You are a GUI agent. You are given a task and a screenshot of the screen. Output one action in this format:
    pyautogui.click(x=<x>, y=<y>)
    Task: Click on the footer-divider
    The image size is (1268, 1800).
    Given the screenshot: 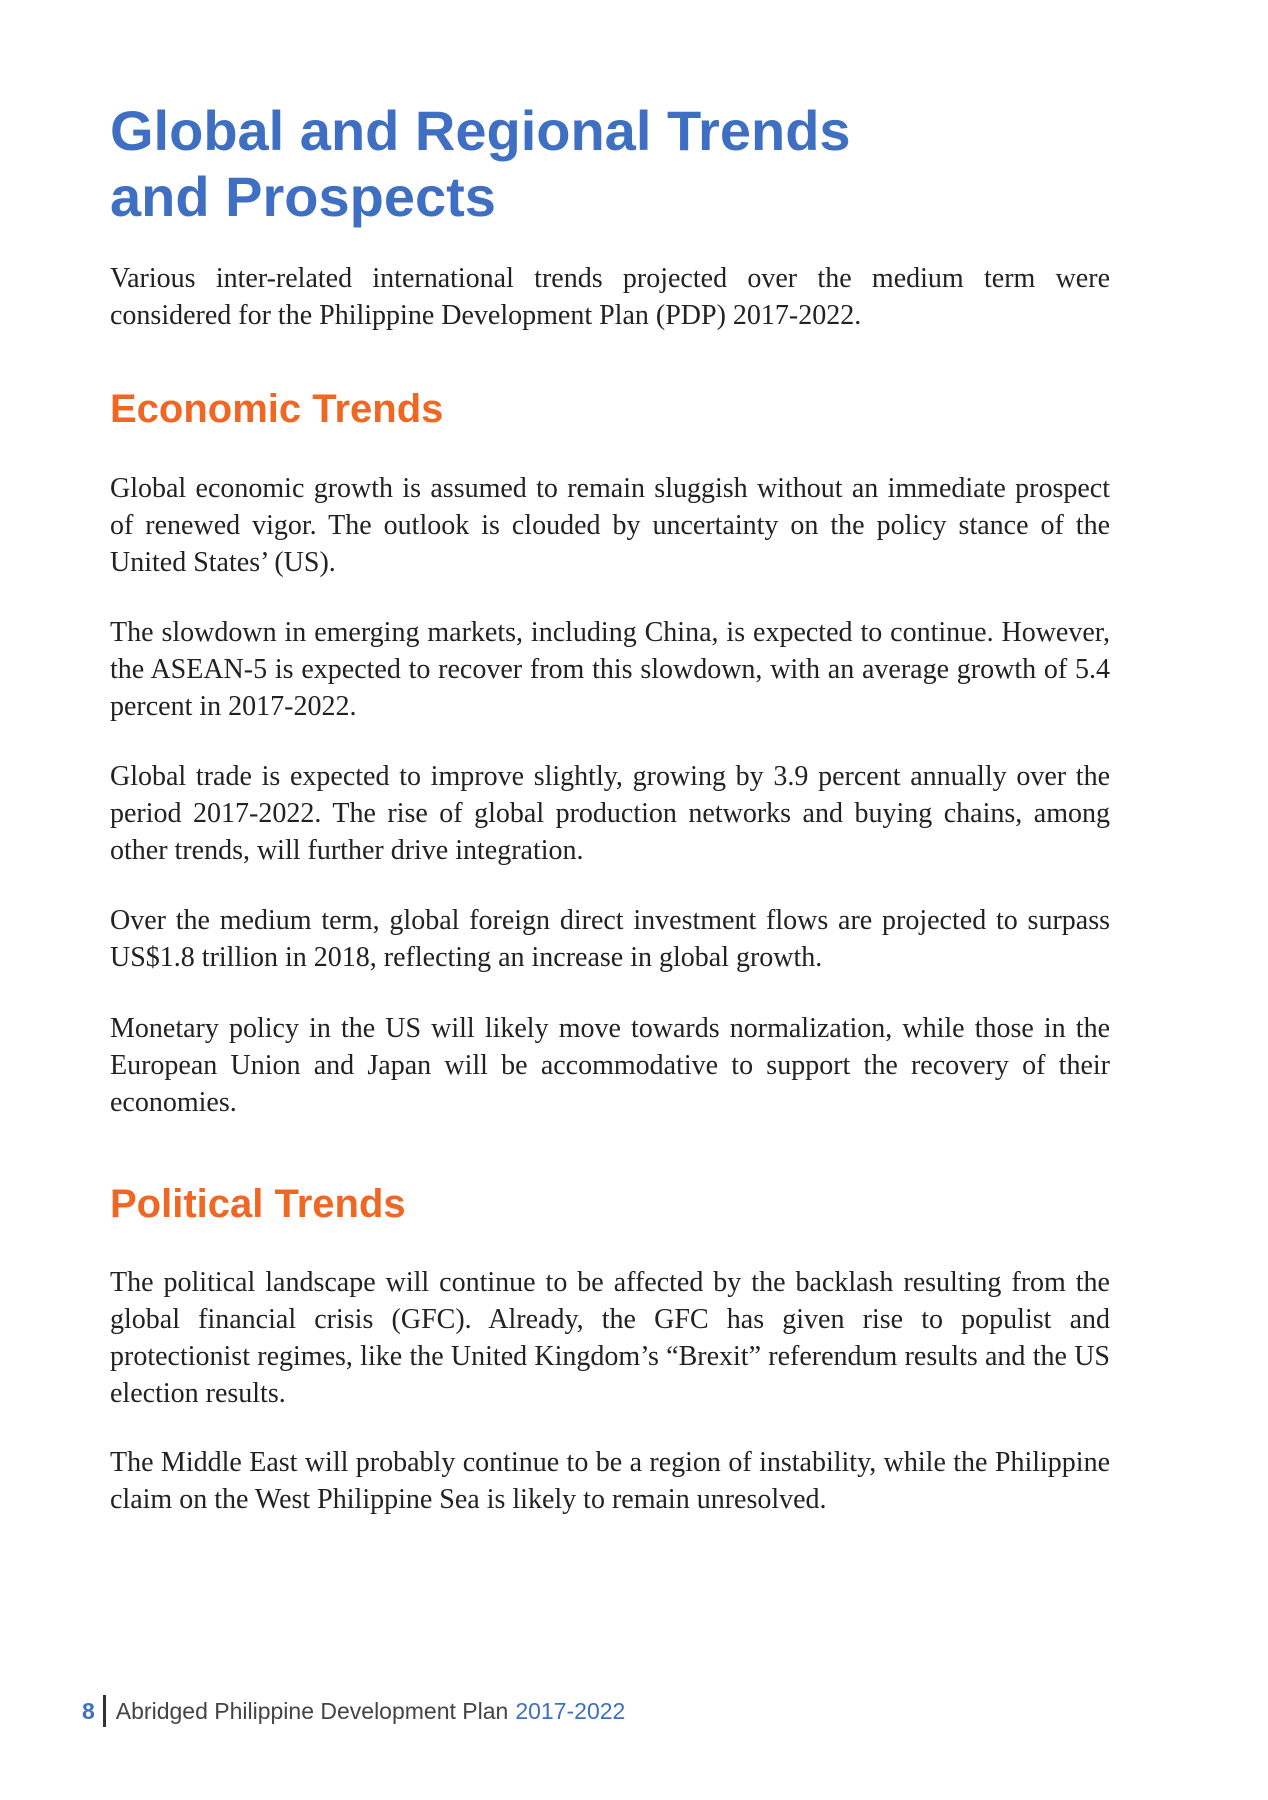 What is the action you would take?
    pyautogui.click(x=104, y=1711)
    